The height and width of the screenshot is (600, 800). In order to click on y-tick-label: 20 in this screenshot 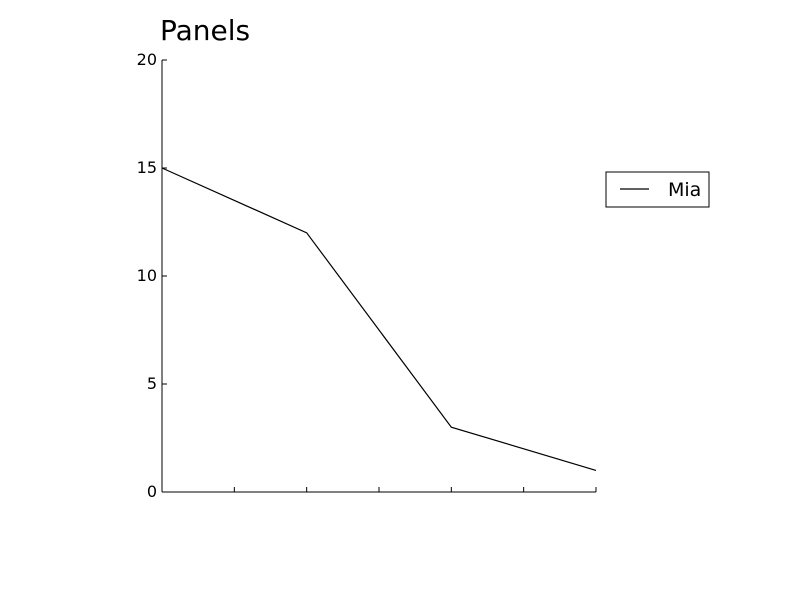, I will do `click(147, 59)`.